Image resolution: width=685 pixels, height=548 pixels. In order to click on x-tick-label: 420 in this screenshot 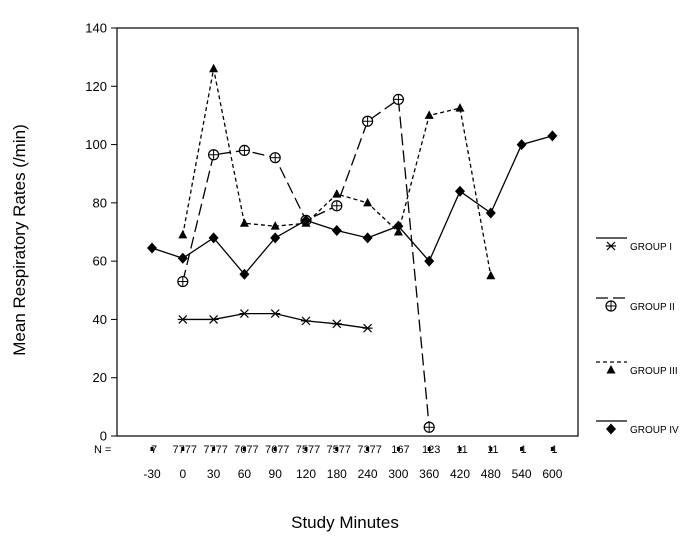, I will do `click(460, 474)`.